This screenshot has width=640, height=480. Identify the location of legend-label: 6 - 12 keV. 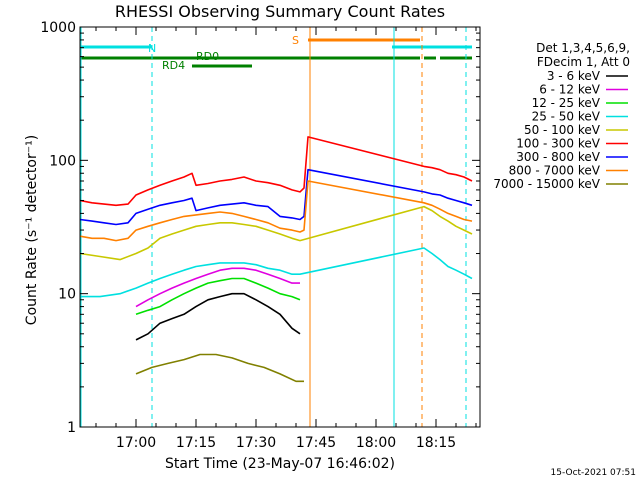
(570, 90).